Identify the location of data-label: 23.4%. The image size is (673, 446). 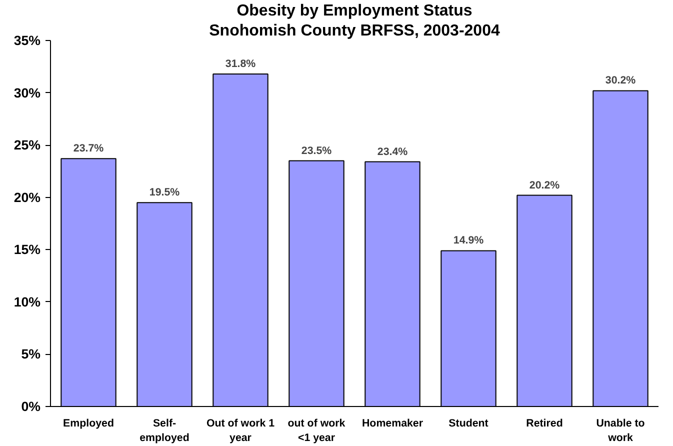
(392, 152).